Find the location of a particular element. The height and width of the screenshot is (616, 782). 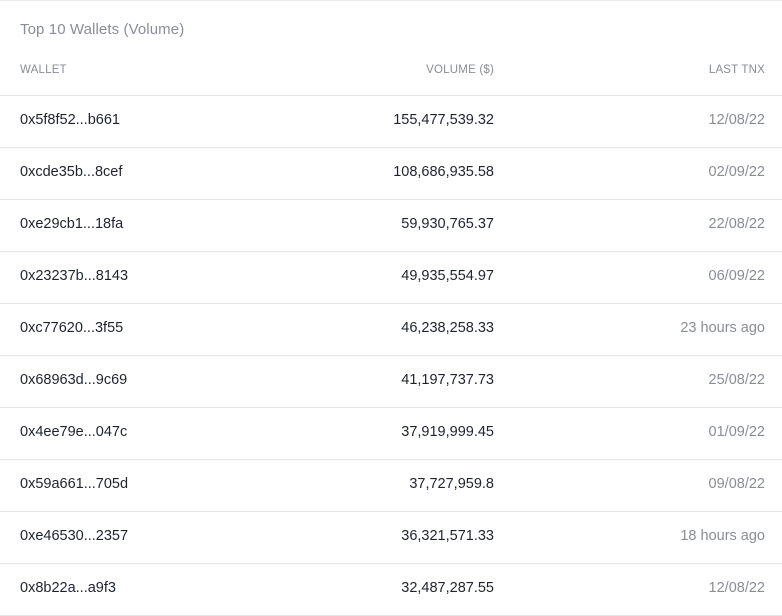

last-transaction: 06/09/22 is located at coordinates (736, 276).